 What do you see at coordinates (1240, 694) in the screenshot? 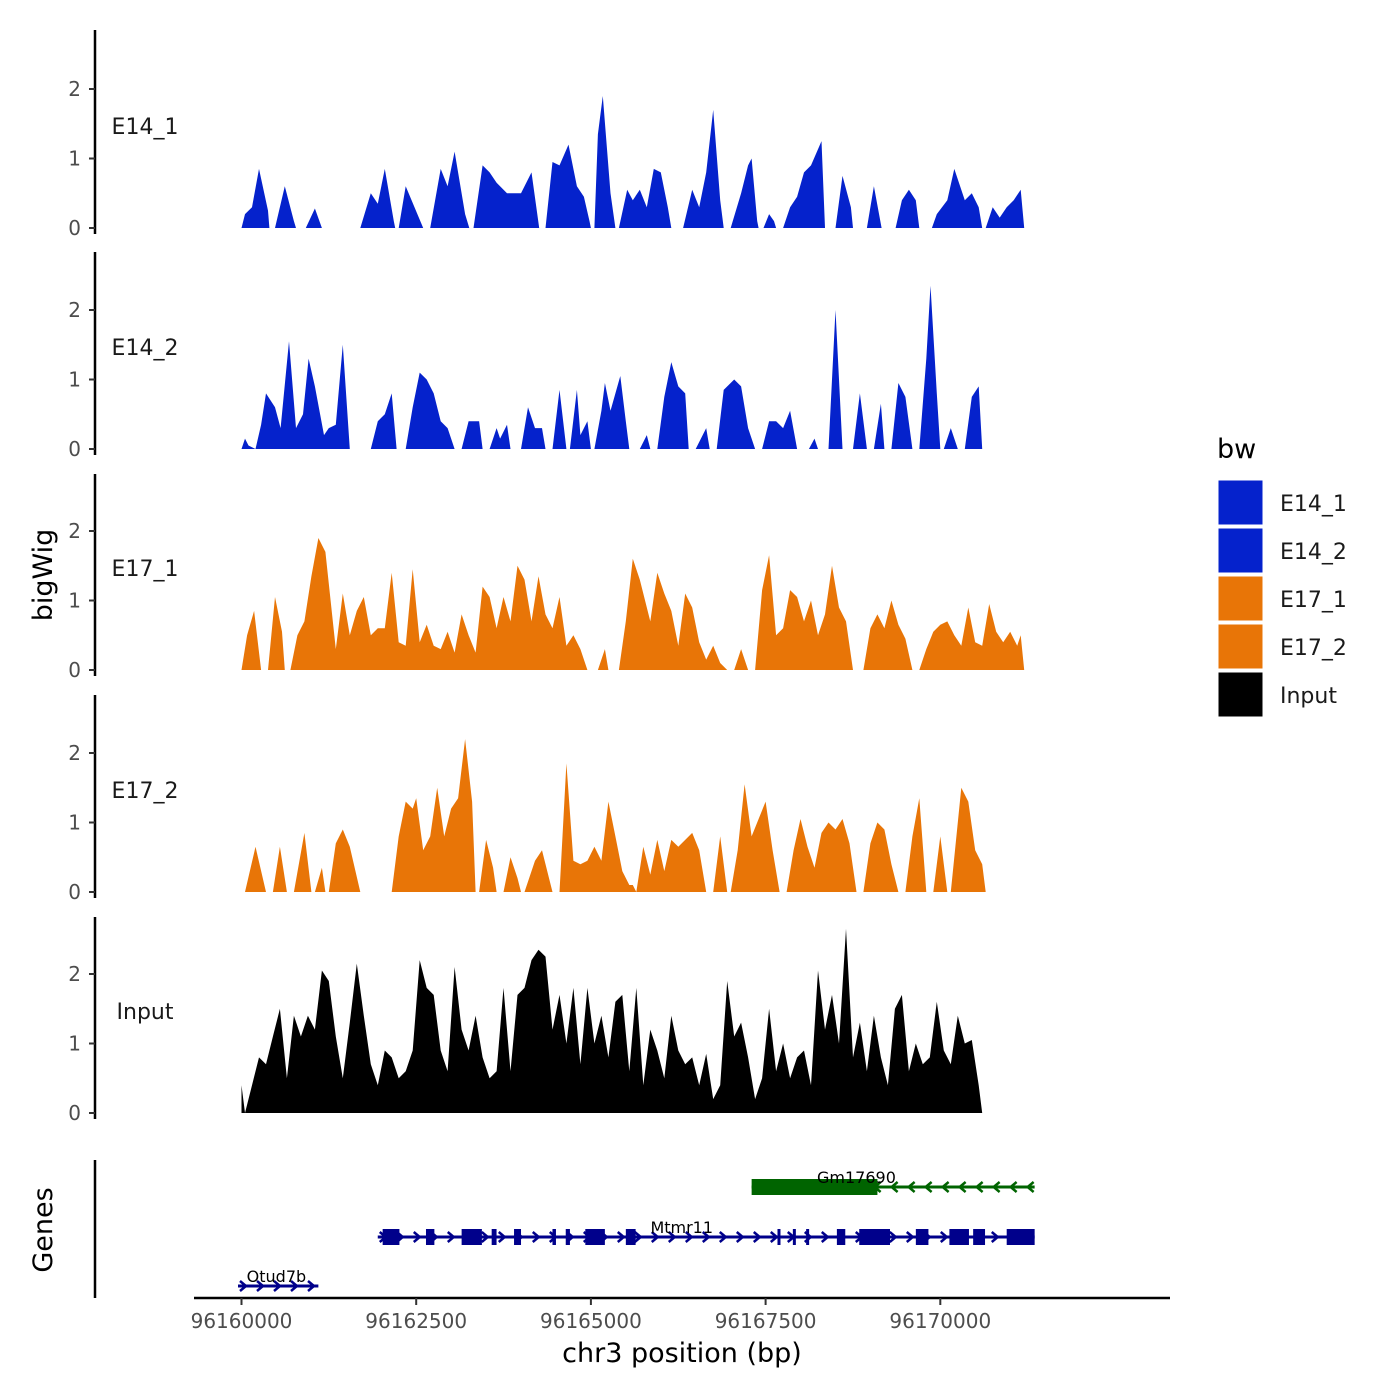
I see `legend-swatch-Input` at bounding box center [1240, 694].